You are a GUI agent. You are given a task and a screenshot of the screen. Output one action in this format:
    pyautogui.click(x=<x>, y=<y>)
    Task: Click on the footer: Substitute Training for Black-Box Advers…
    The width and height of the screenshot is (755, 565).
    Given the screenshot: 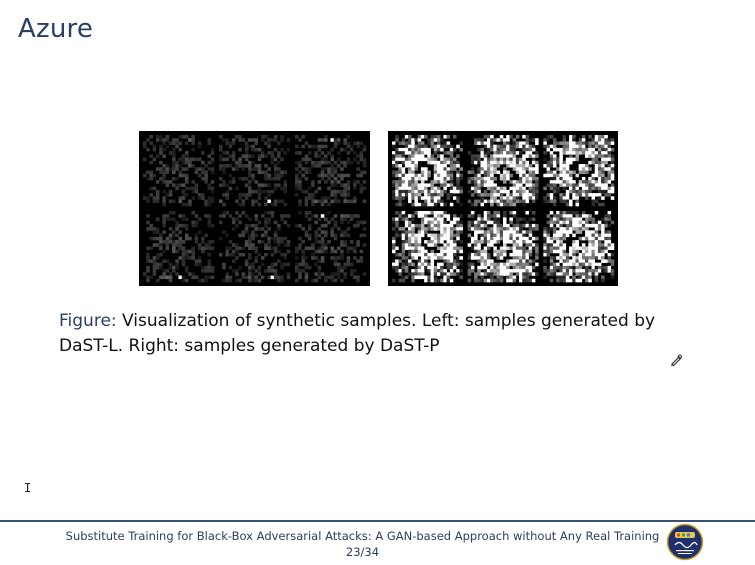 What is the action you would take?
    pyautogui.click(x=362, y=544)
    